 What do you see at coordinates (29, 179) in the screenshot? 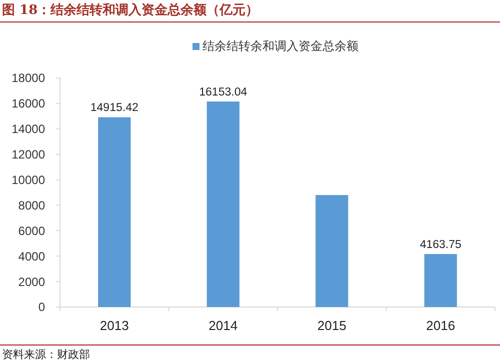
I see `y-tick-label: 10000` at bounding box center [29, 179].